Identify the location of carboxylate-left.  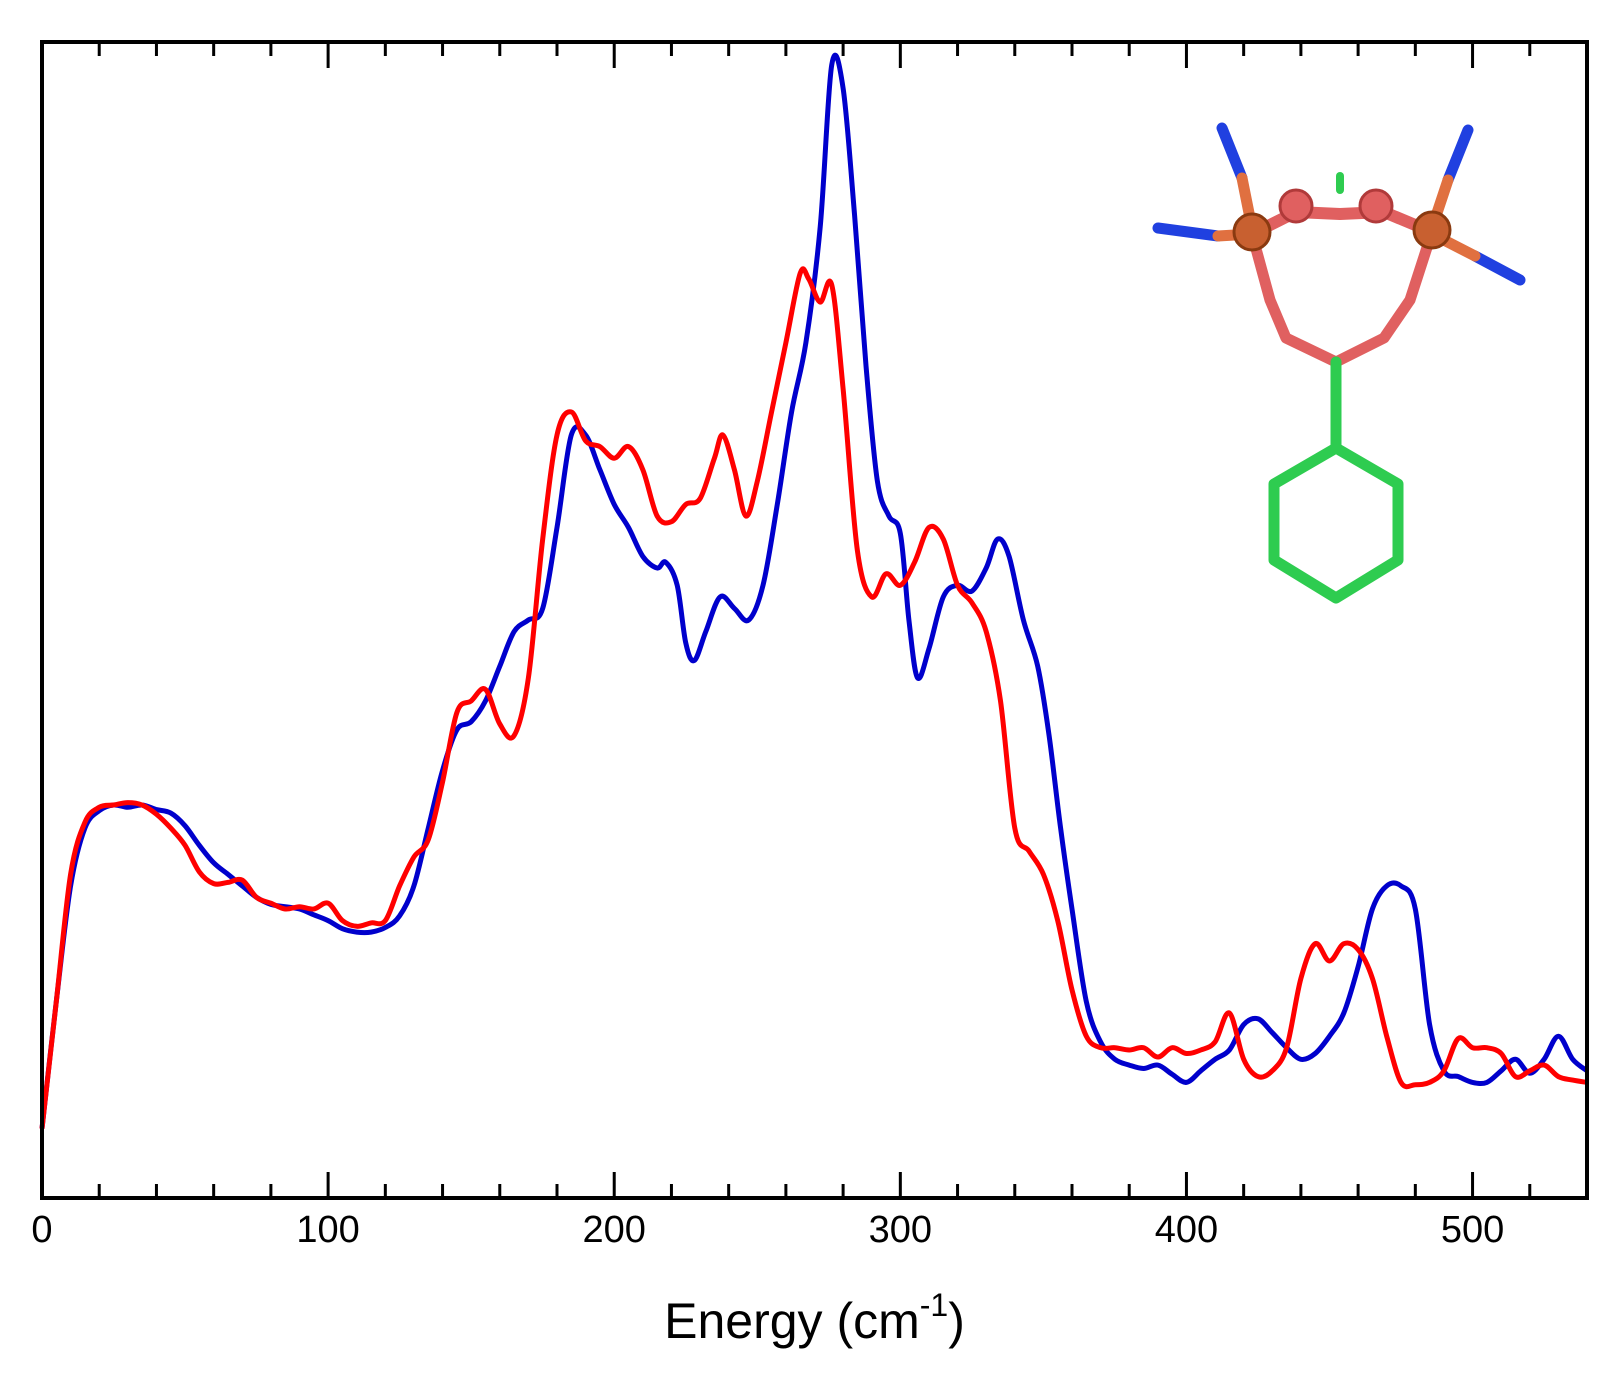
(1294, 298).